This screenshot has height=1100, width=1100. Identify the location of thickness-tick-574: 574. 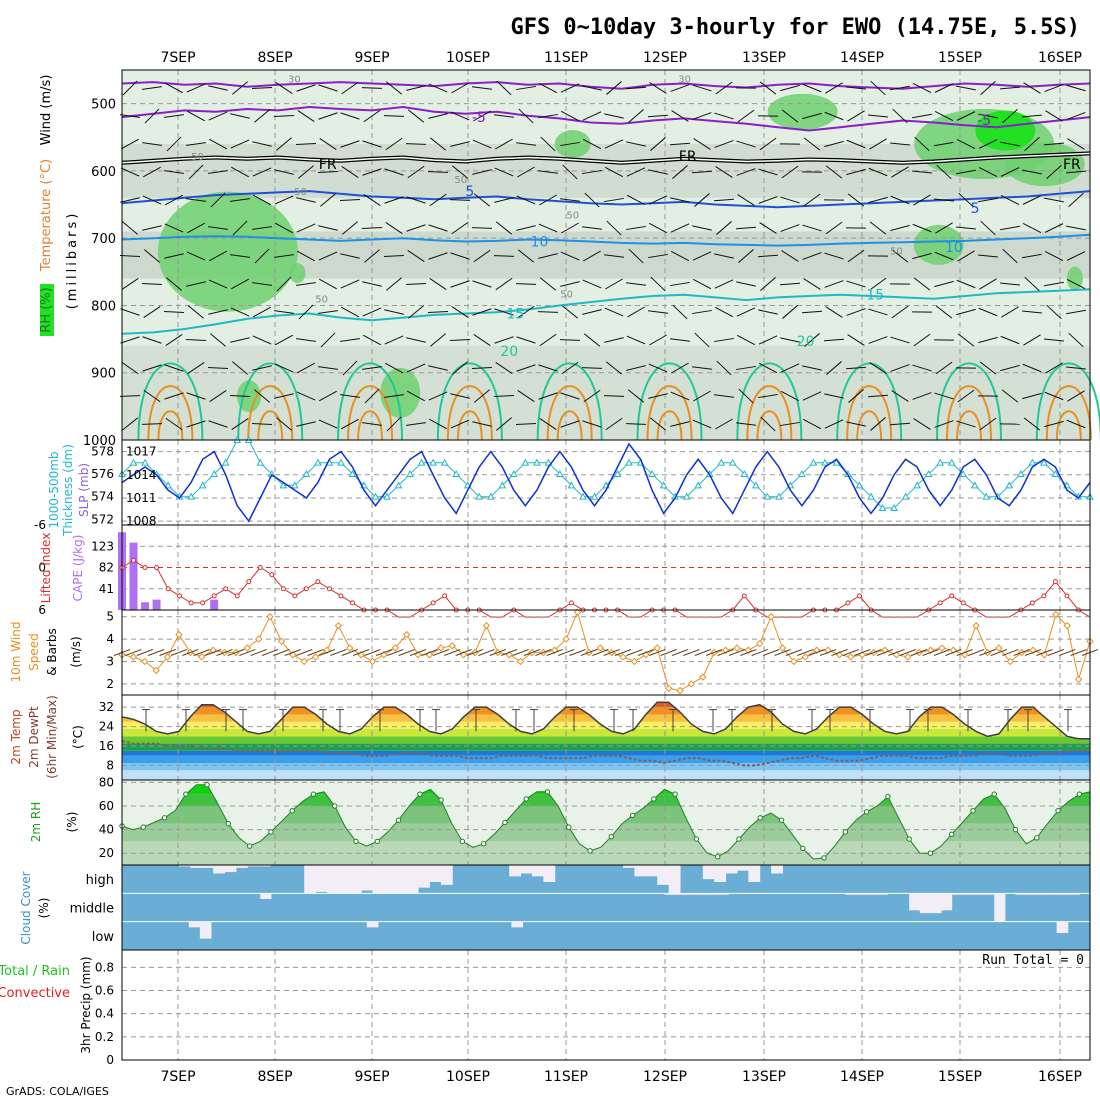
(102, 497).